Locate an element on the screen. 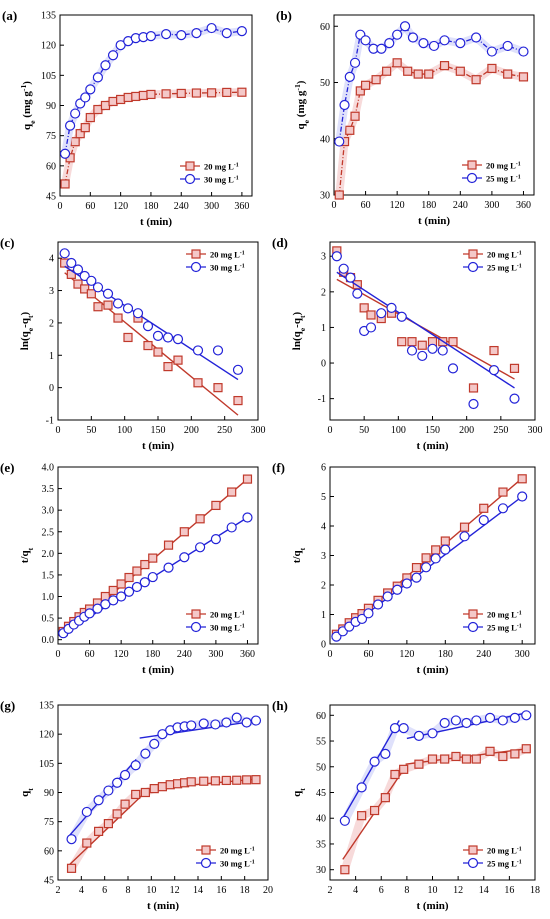  x-tick-label: 0 is located at coordinates (60, 206).